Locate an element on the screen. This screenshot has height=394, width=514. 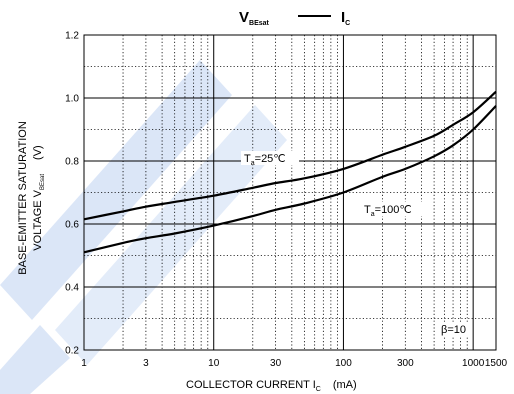
y-tick-label: 1.0 is located at coordinates (72, 99).